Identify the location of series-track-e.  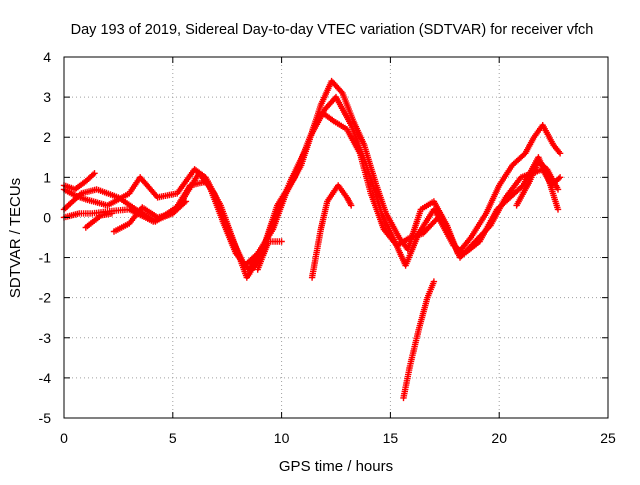
(99, 220).